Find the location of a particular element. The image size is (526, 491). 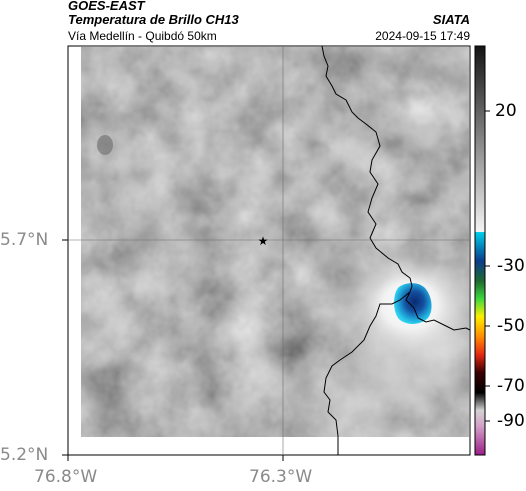

lon-label-76-8: 76.8°W is located at coordinates (66, 477).